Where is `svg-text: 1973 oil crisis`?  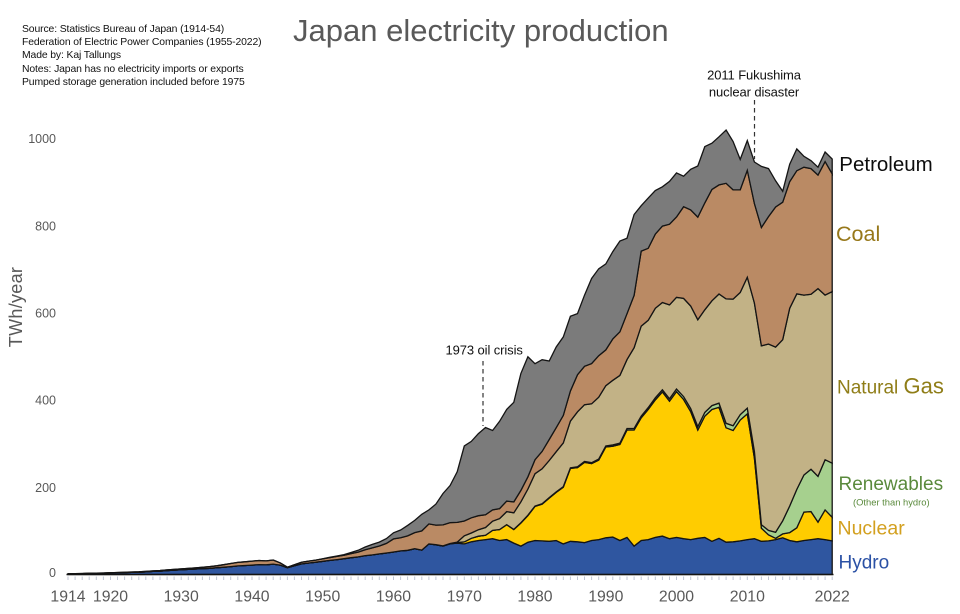
svg-text: 1973 oil crisis is located at coordinates (485, 350).